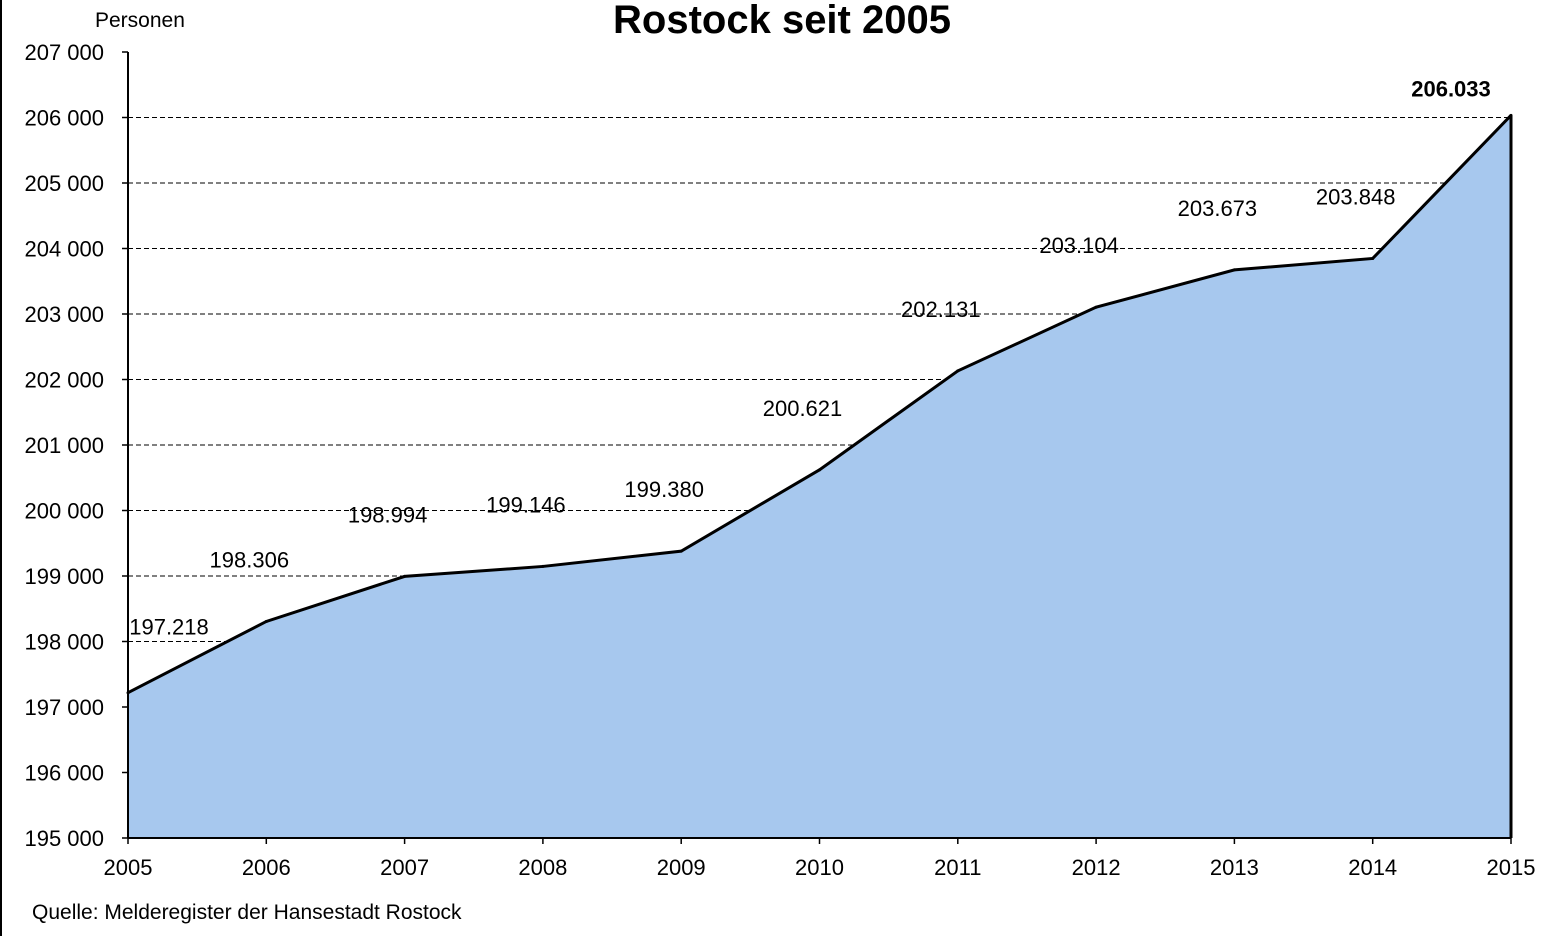 The image size is (1546, 936). I want to click on y-tick-label: 197 000, so click(64, 707).